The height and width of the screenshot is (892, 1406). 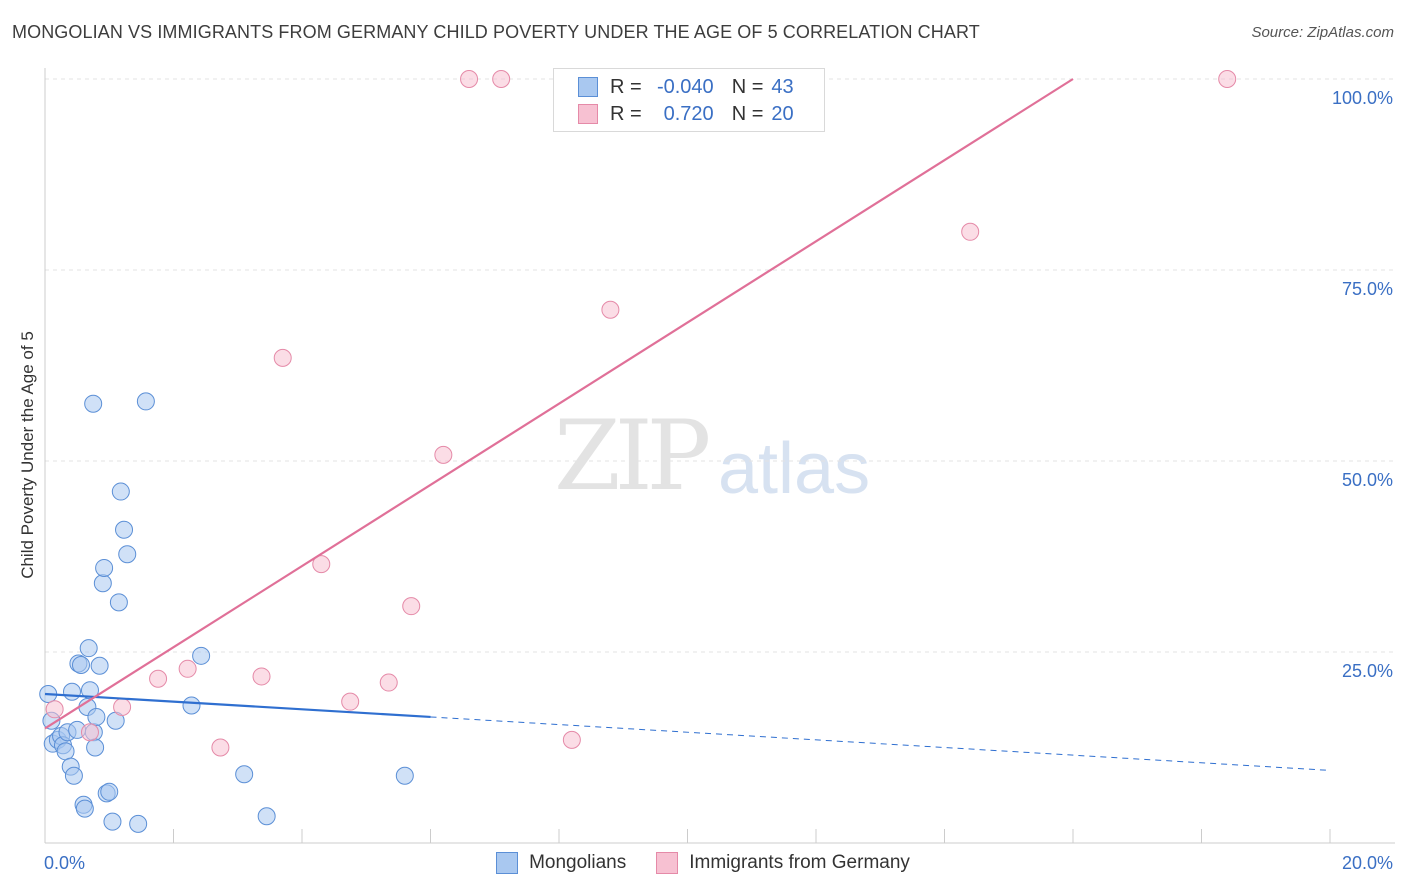 I want to click on x-tick-label: 20.0%, so click(x=1367, y=863).